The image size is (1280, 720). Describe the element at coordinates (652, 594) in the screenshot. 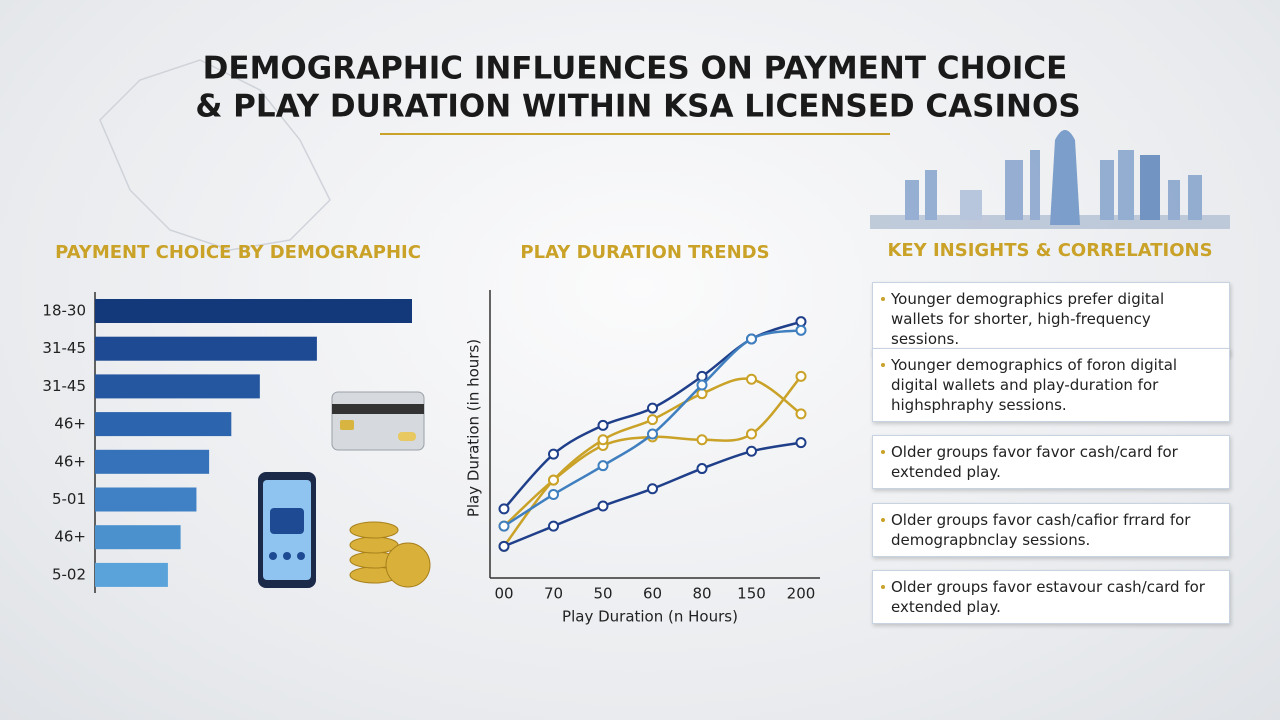

I see `x-tick-label: 60` at that location.